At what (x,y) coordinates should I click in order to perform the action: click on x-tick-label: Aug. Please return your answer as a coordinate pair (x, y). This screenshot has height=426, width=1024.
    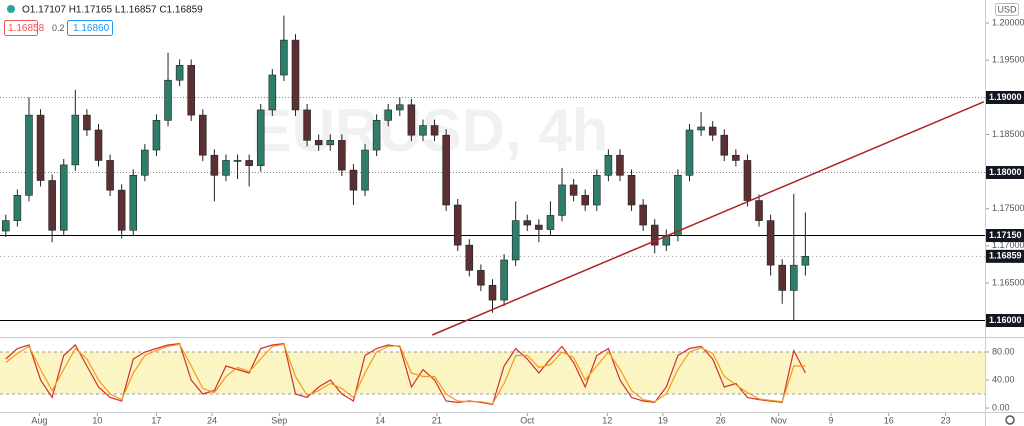
    Looking at the image, I should click on (39, 420).